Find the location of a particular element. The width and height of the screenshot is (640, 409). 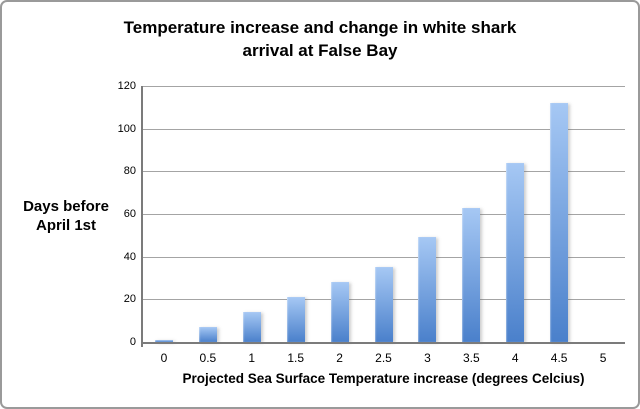

x-tick-label-4: 4 is located at coordinates (515, 358).